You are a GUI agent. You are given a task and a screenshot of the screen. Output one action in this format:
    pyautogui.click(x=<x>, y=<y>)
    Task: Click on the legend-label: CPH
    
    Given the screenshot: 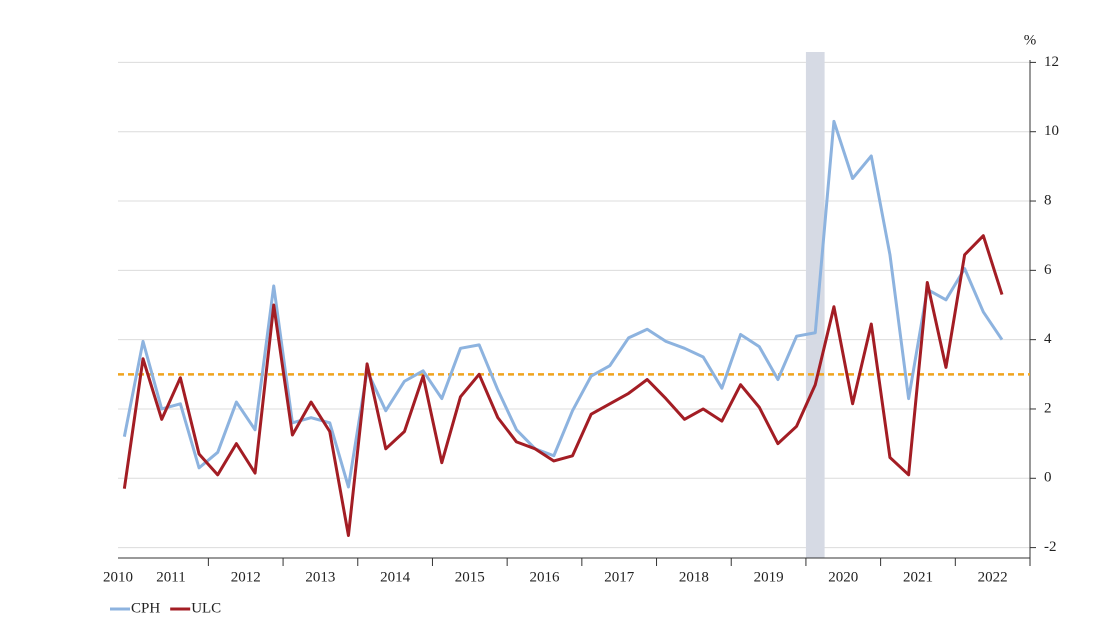 What is the action you would take?
    pyautogui.click(x=145, y=608)
    